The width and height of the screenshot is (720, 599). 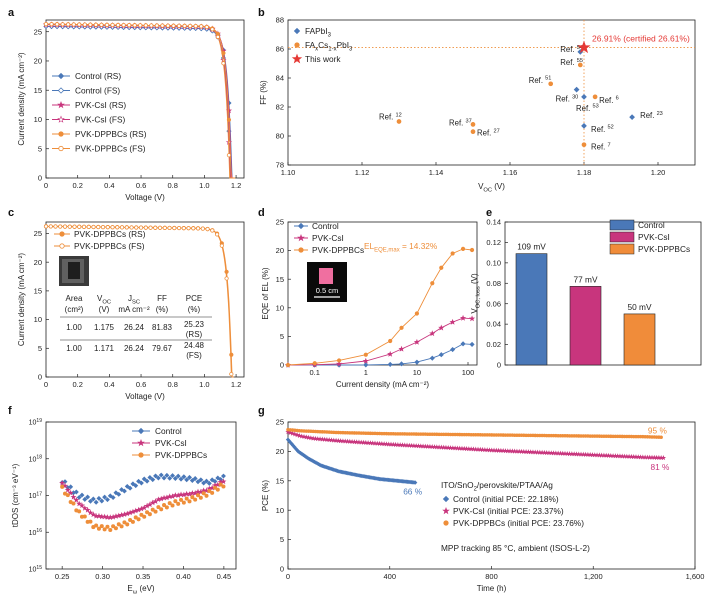 I want to click on y-tick-label: 86, so click(x=280, y=49).